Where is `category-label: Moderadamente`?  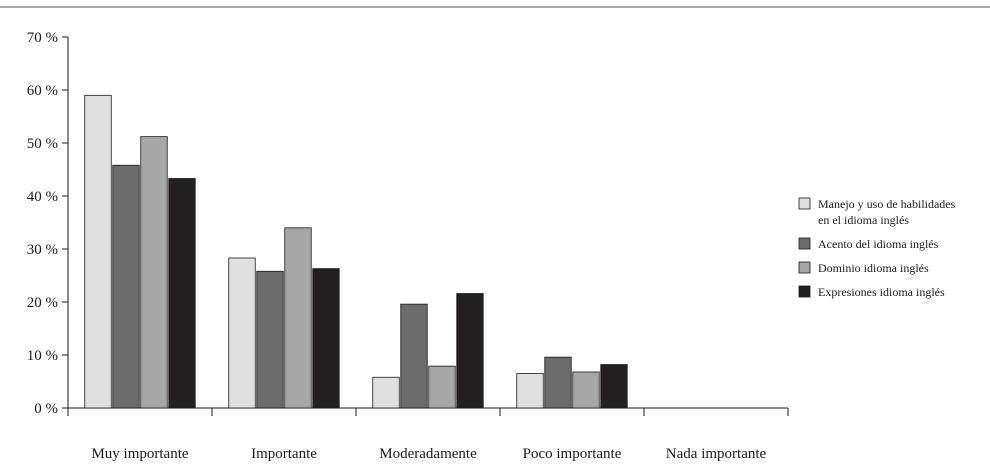
category-label: Moderadamente is located at coordinates (428, 454).